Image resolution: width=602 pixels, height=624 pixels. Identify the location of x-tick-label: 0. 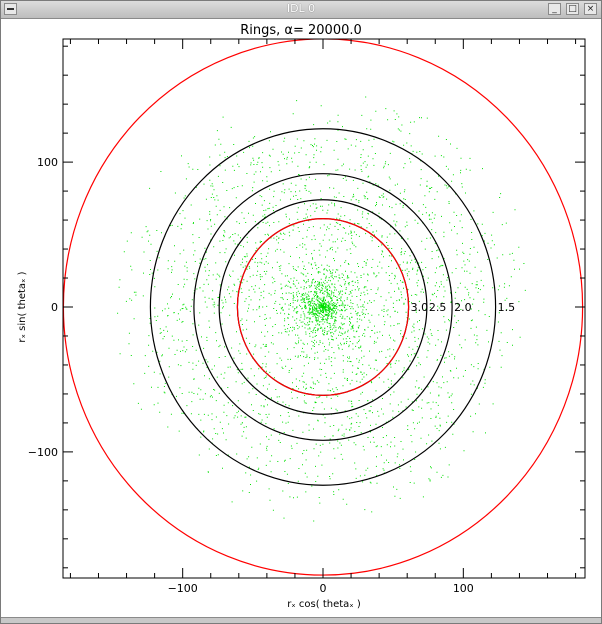
(323, 588).